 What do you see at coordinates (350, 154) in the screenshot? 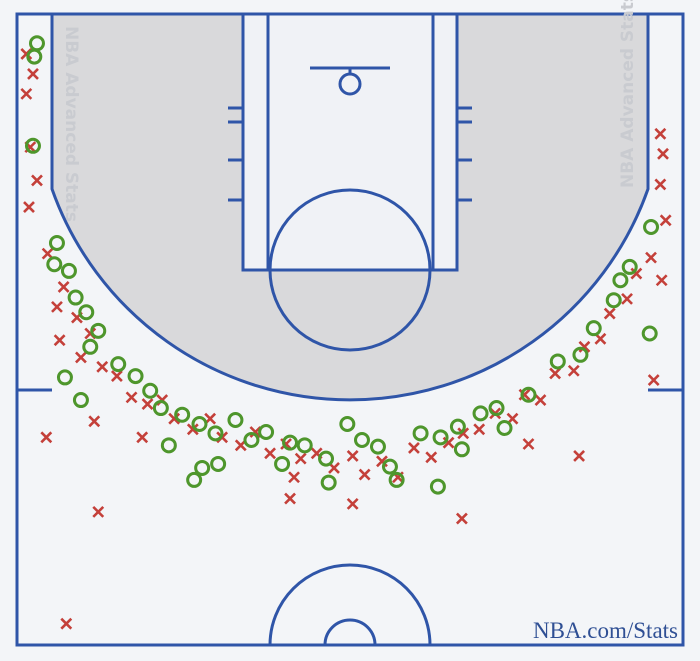
I see `hash-marks` at bounding box center [350, 154].